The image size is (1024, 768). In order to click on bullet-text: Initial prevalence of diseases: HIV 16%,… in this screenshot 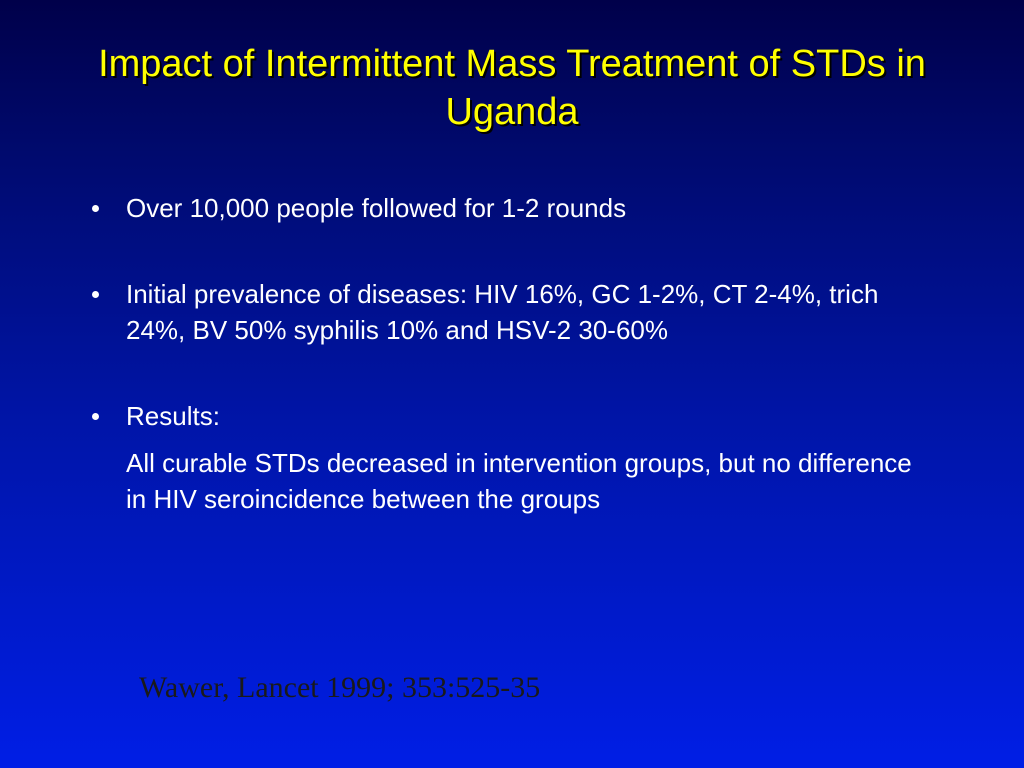, I will do `click(502, 312)`.